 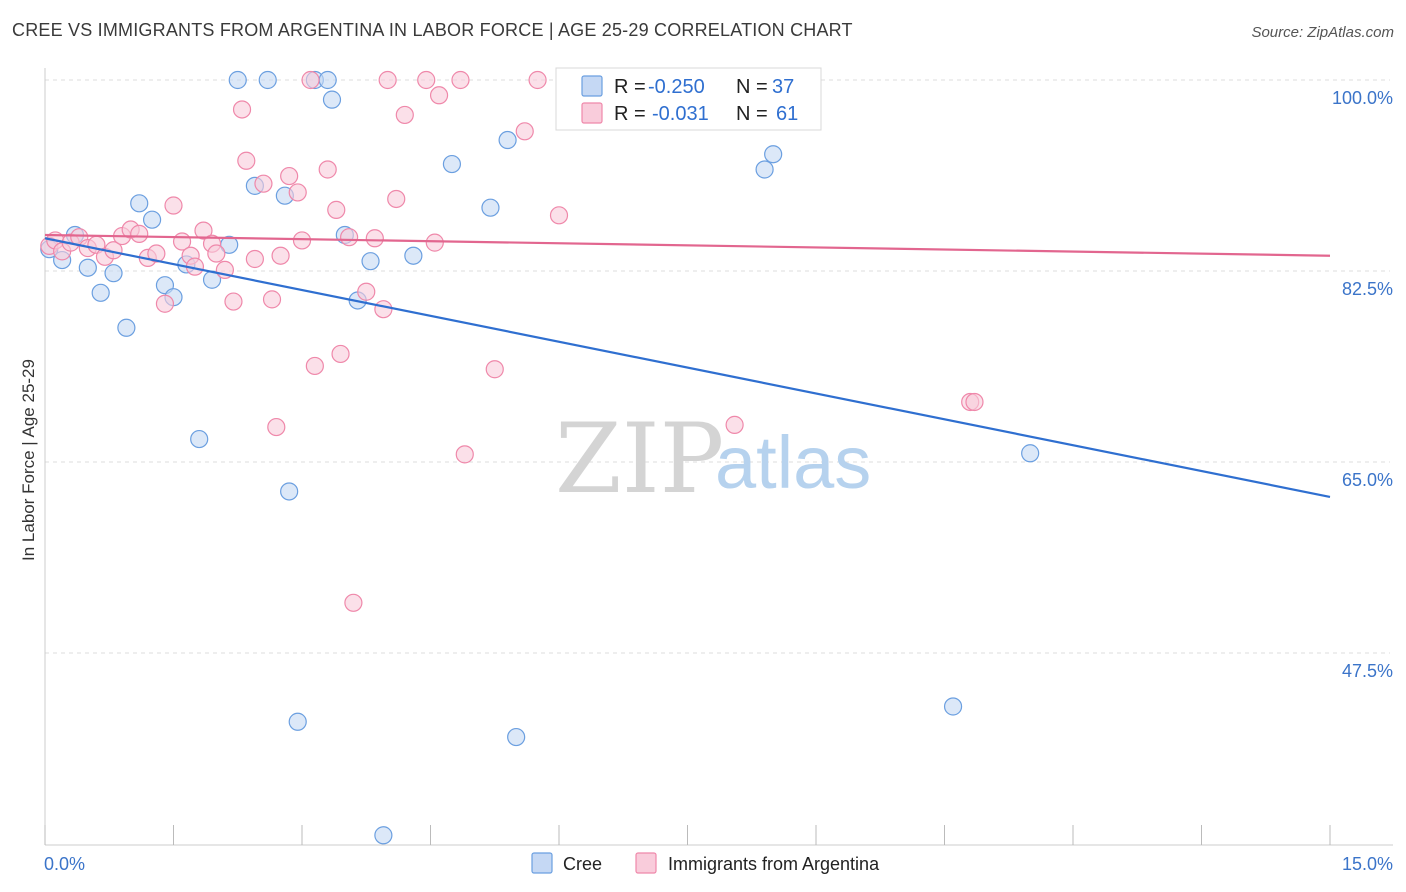 I want to click on watermark-atlas: atlas, so click(x=793, y=462).